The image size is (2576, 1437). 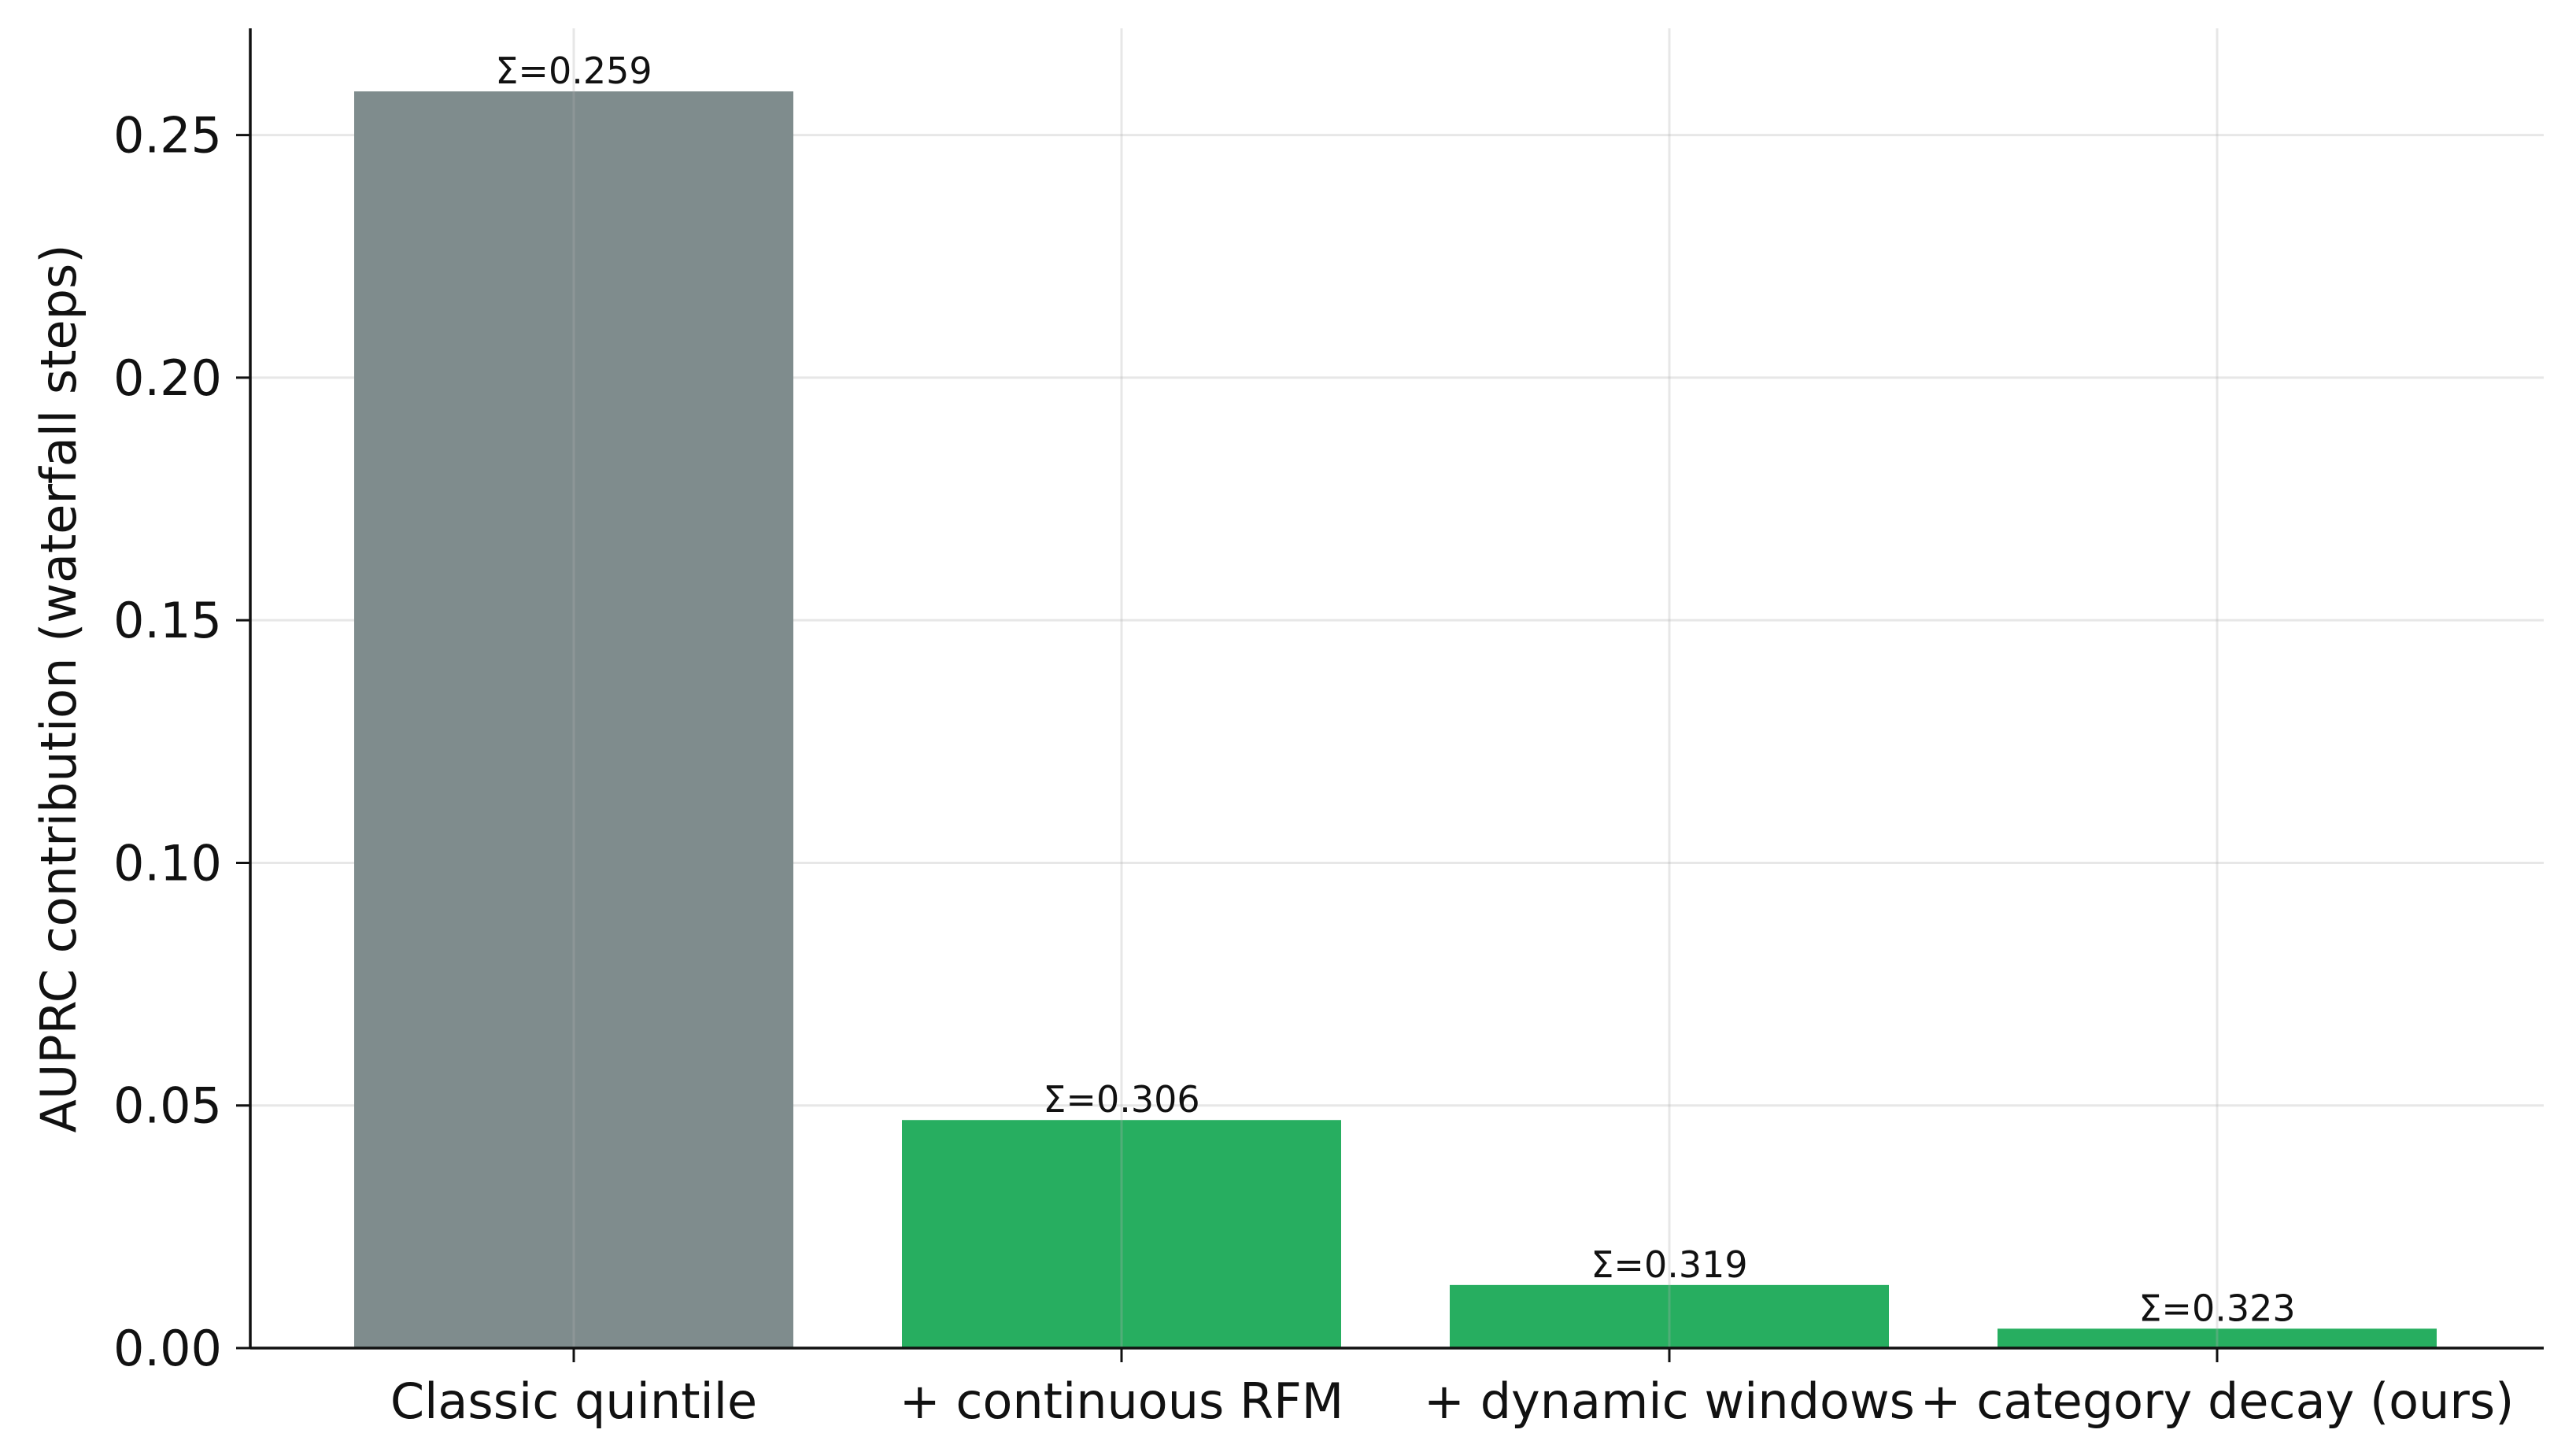 I want to click on y-tick-label: 0.15, so click(x=167, y=620).